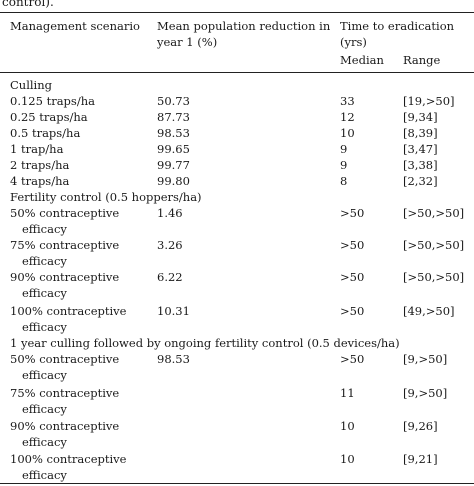 This screenshot has width=474, height=486. Describe the element at coordinates (49, 117) in the screenshot. I see `cell-scenario: 0.25 traps/ha` at that location.